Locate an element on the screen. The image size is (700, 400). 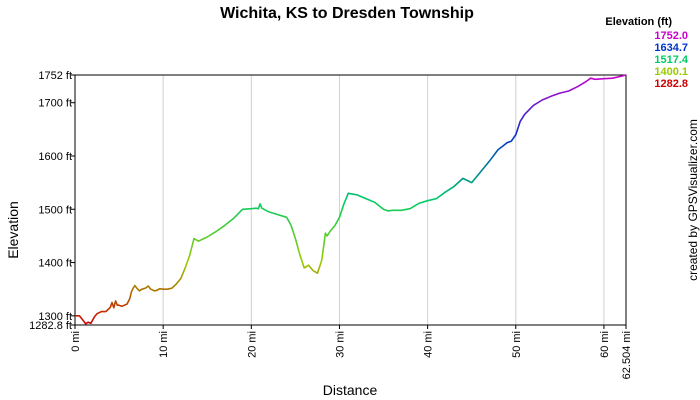
legend-item: 1634.7 is located at coordinates (671, 48).